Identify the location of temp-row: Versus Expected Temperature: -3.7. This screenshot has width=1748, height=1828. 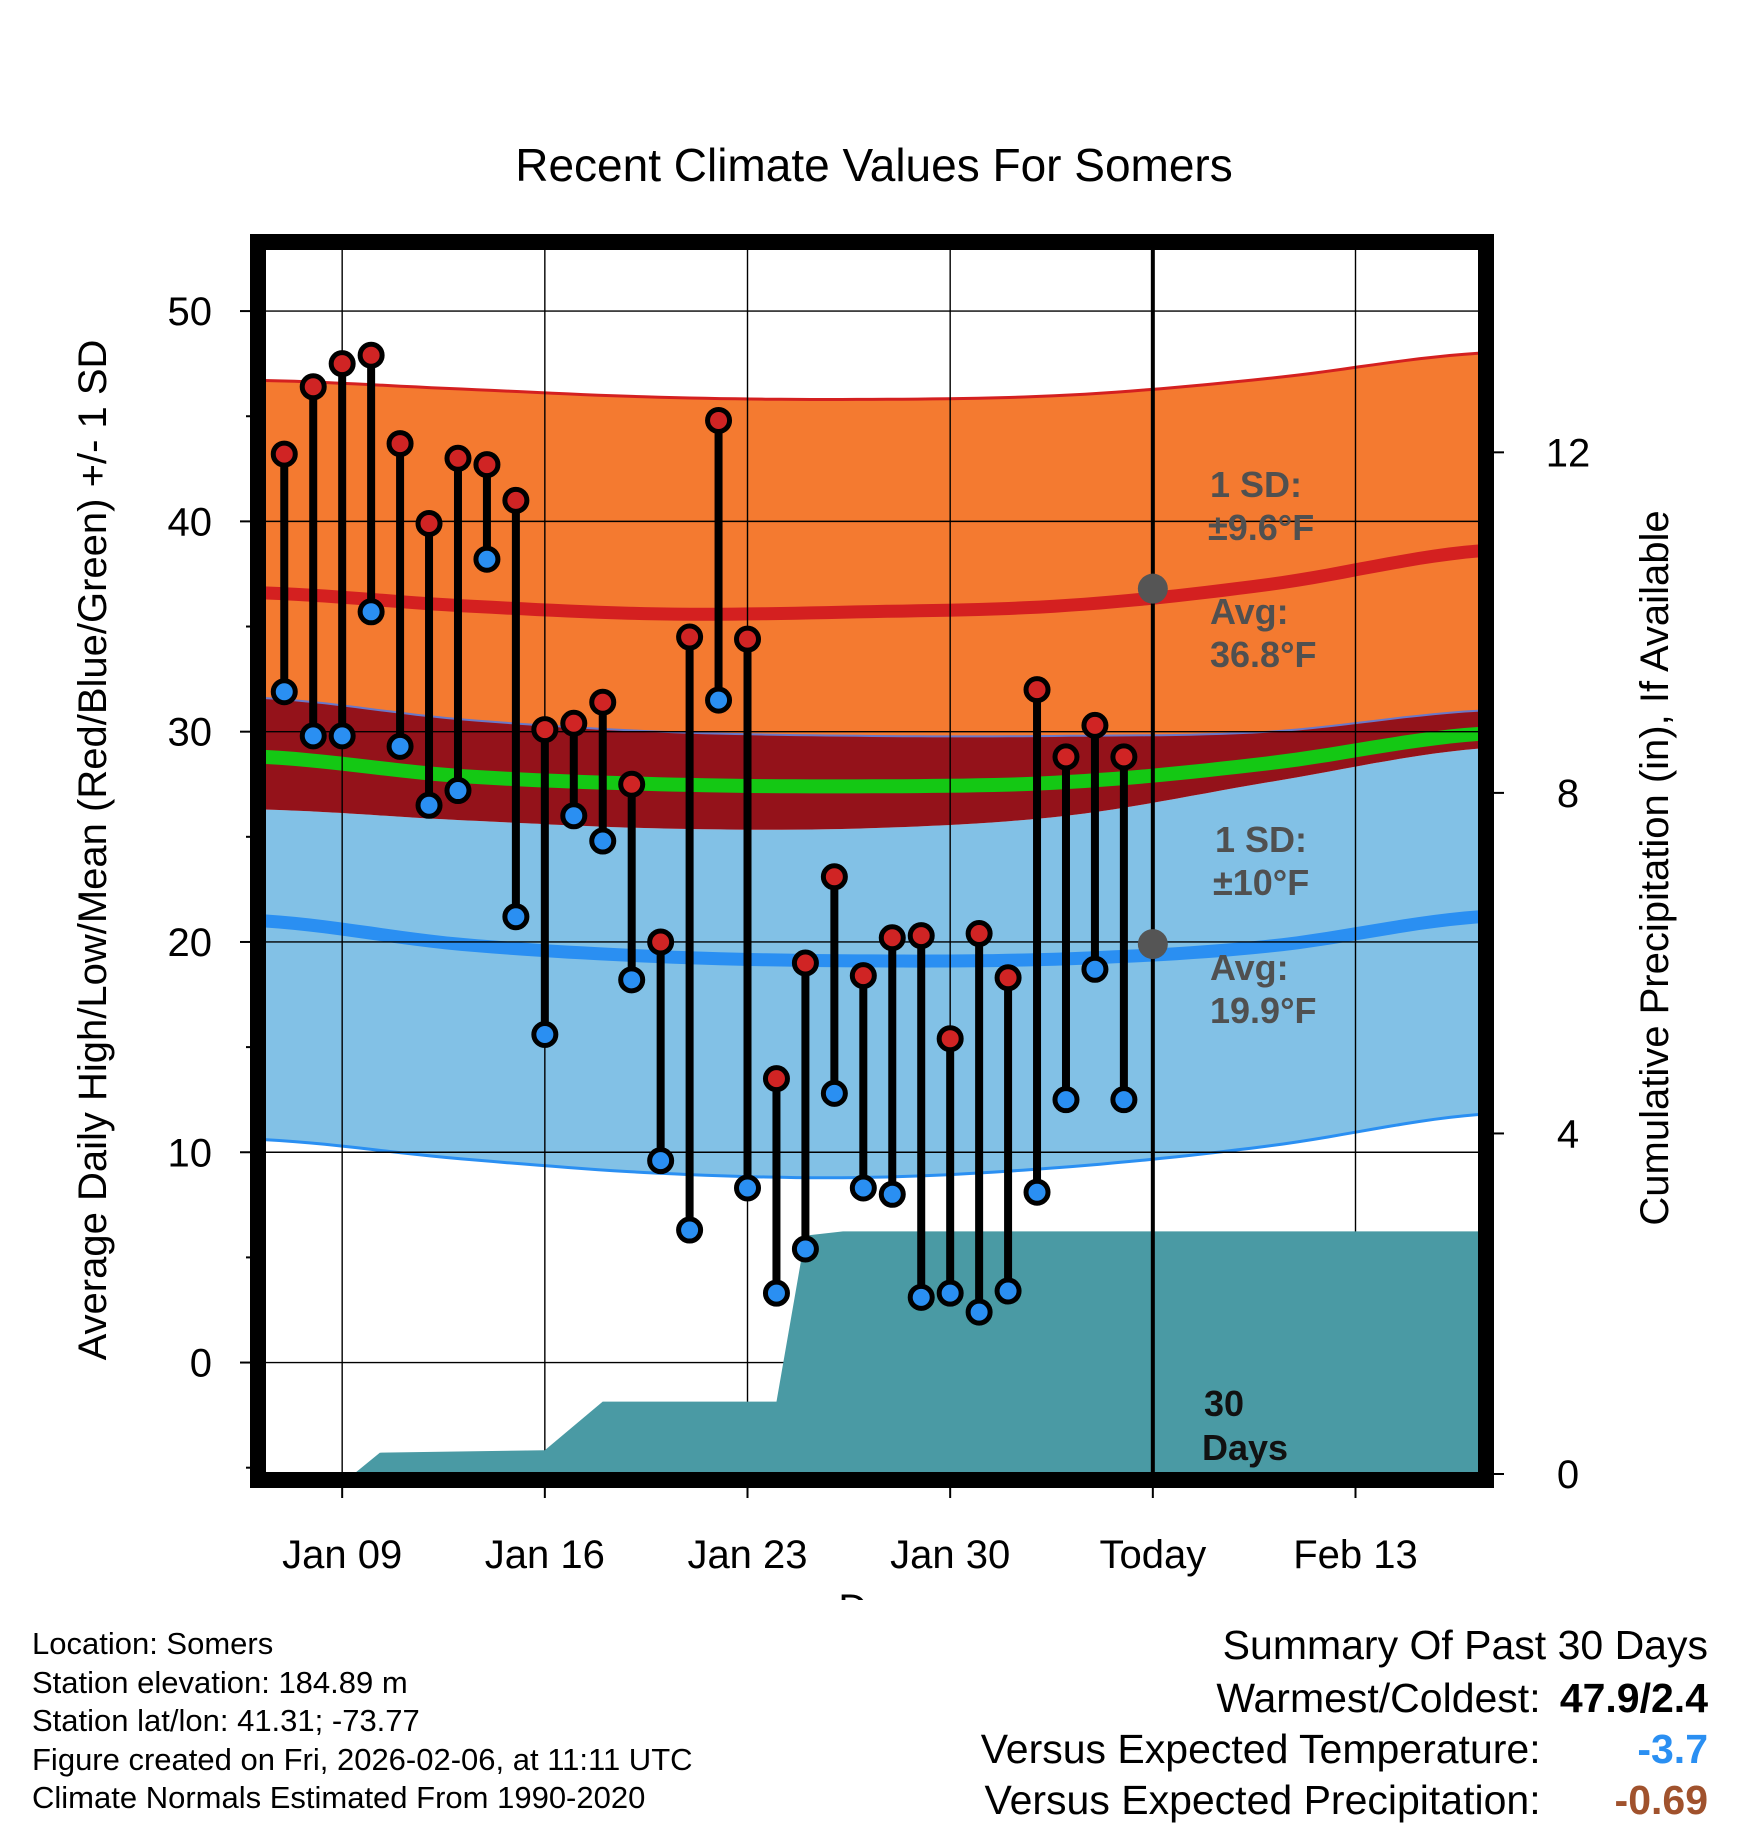
(1344, 1749).